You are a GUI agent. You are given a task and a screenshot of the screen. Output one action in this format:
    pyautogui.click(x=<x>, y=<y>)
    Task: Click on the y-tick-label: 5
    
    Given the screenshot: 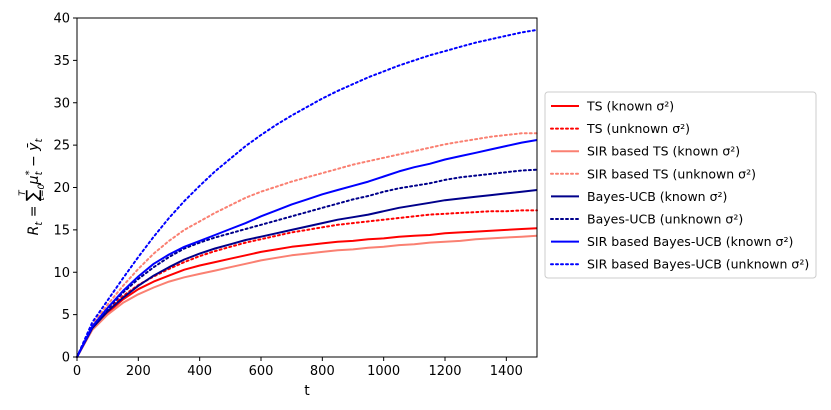 What is the action you would take?
    pyautogui.click(x=66, y=315)
    